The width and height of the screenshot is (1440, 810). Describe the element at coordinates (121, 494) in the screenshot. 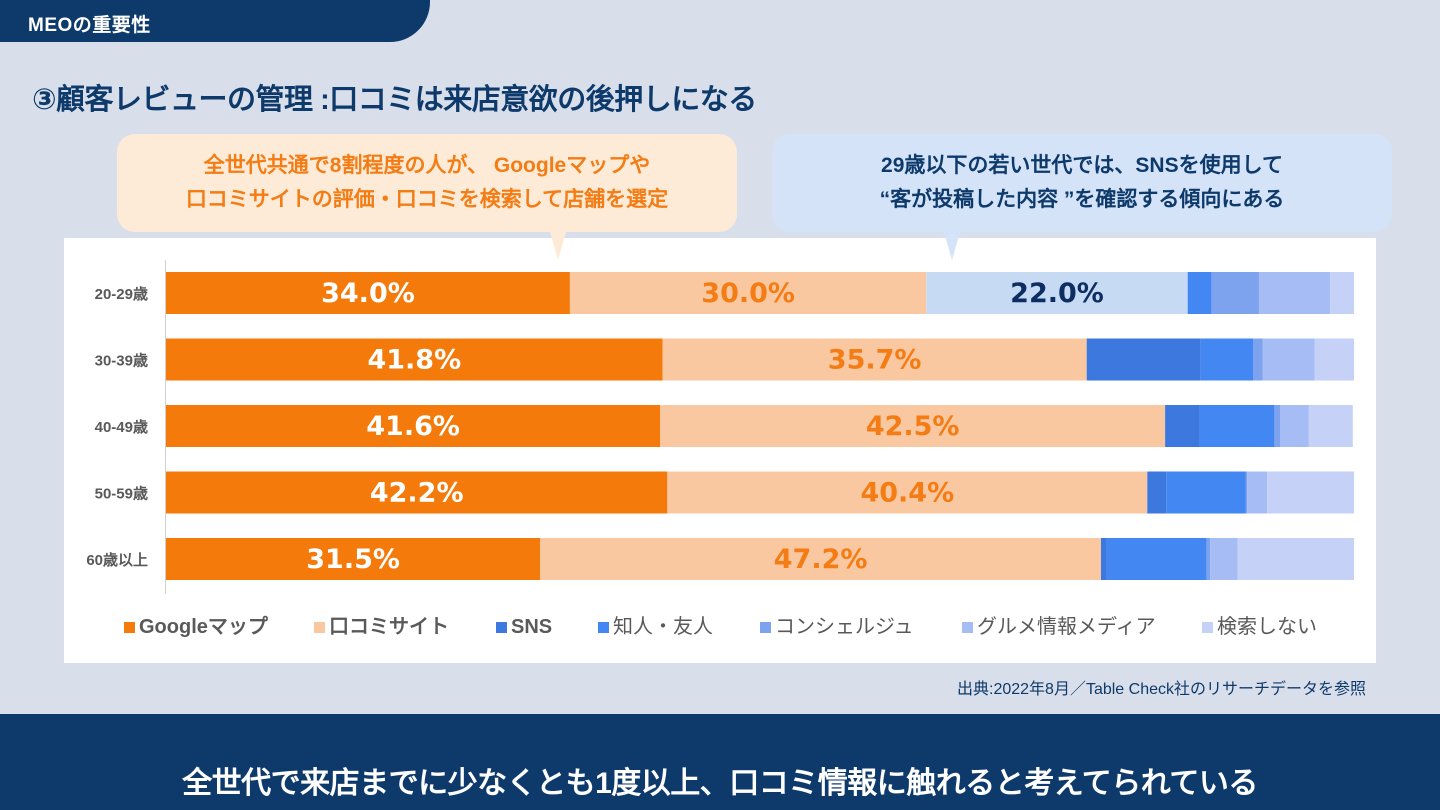

I see `y-tick-label: 50-59歳` at that location.